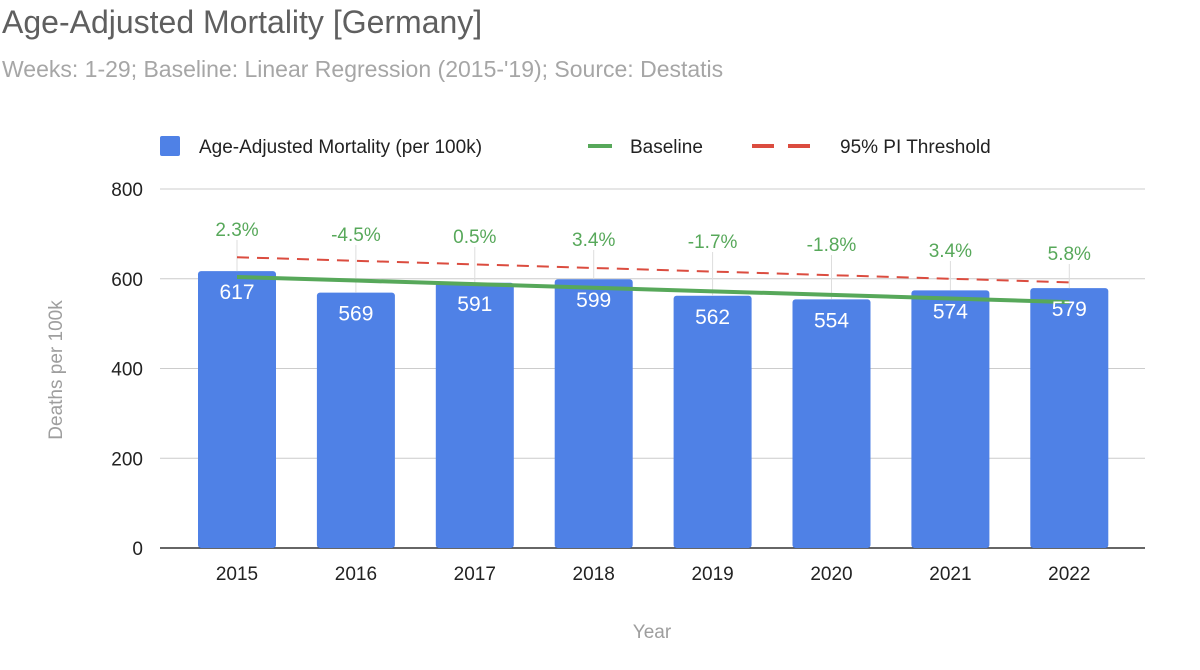 The image size is (1200, 670). I want to click on x-tick-label: 2021, so click(950, 574).